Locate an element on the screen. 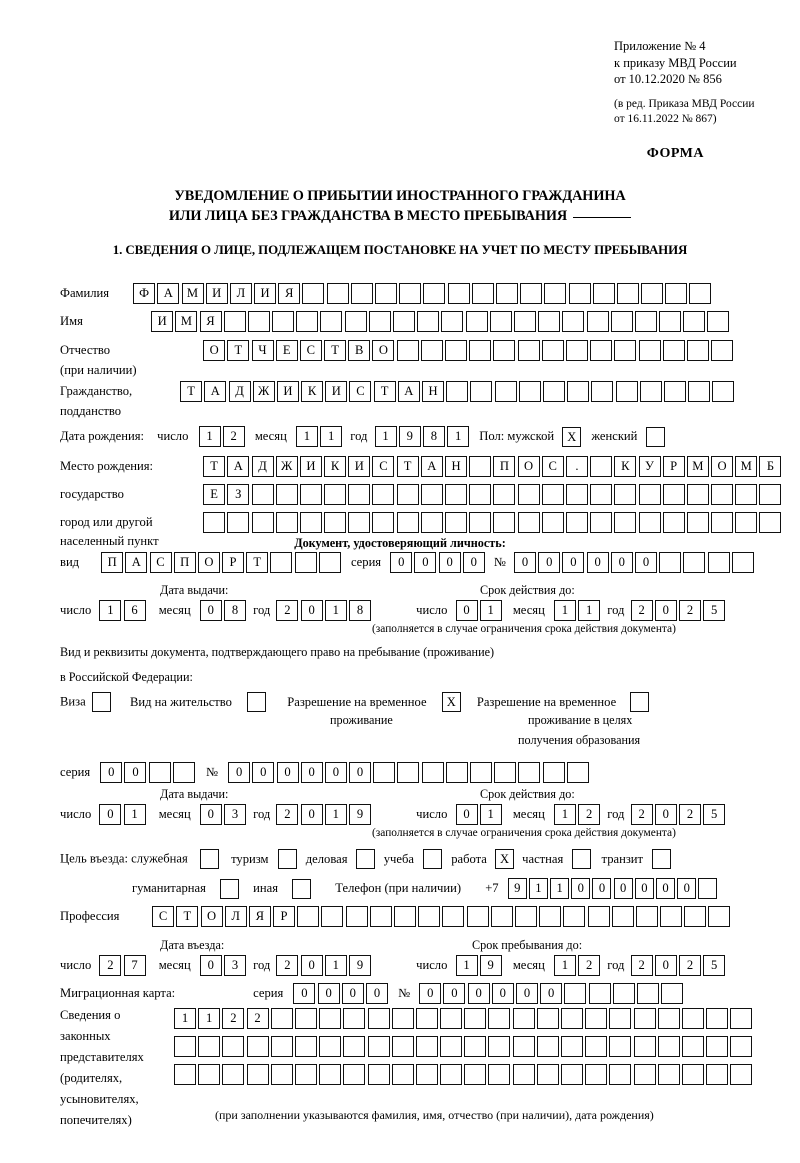 The image size is (800, 1163). char-cell: . is located at coordinates (576, 466).